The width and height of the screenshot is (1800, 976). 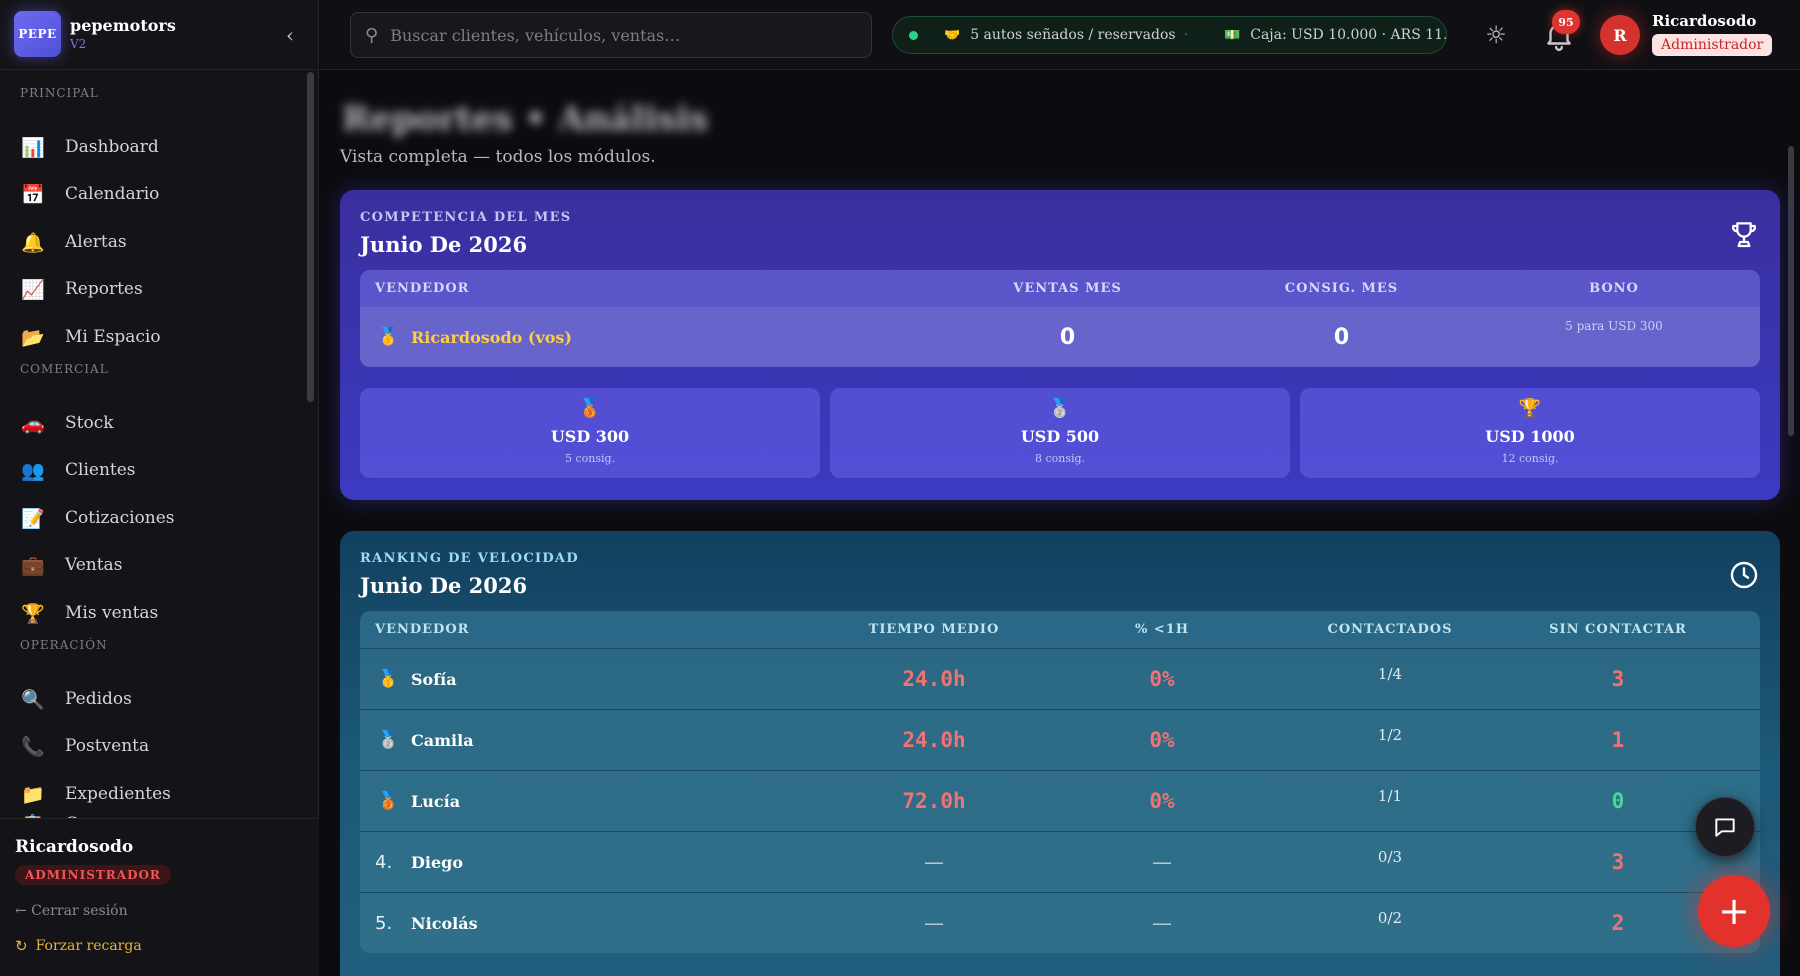 What do you see at coordinates (88, 946) in the screenshot?
I see `force-reload-label: Forzar recarga` at bounding box center [88, 946].